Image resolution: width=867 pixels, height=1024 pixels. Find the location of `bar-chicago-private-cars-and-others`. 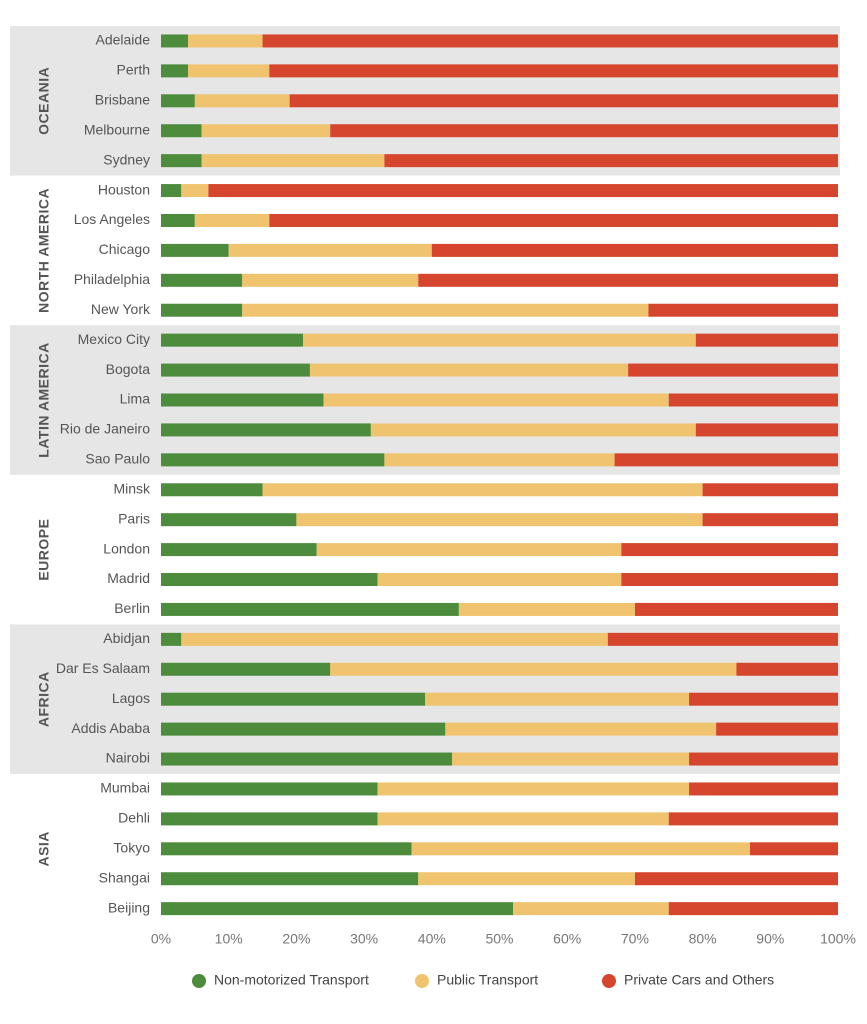

bar-chicago-private-cars-and-others is located at coordinates (634, 250).